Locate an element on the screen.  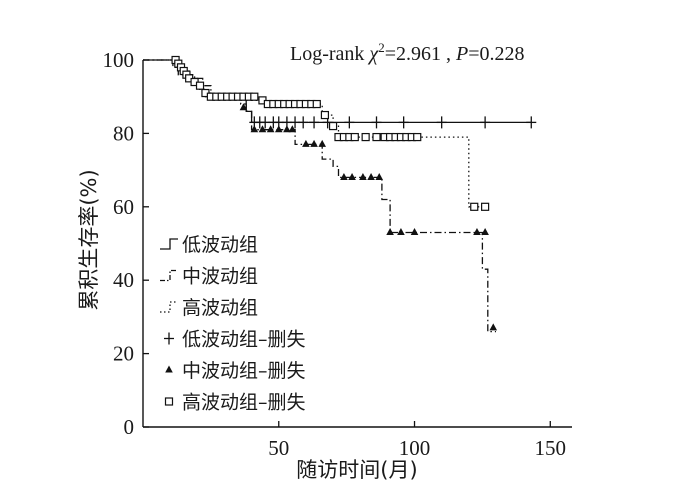
legend-label: 低波动组–删失 is located at coordinates (244, 340).